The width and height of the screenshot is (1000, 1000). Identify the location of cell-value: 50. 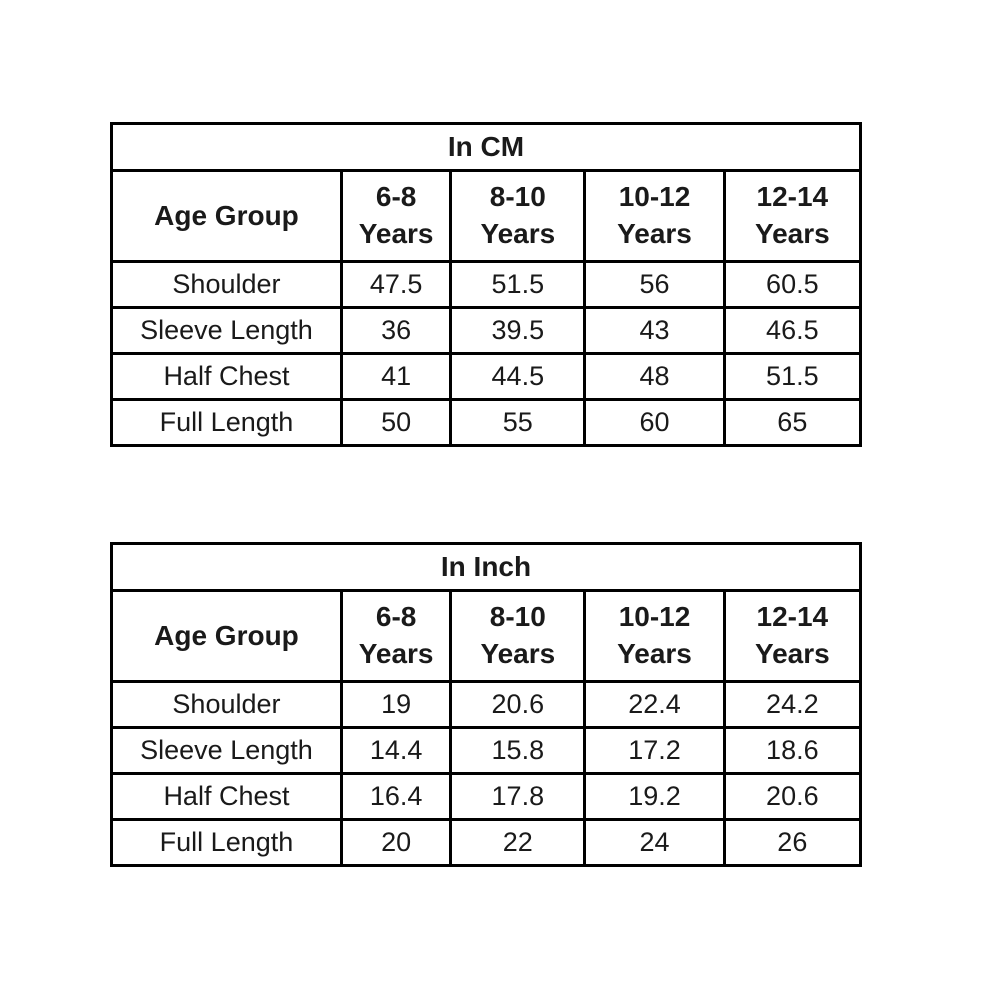
(396, 422).